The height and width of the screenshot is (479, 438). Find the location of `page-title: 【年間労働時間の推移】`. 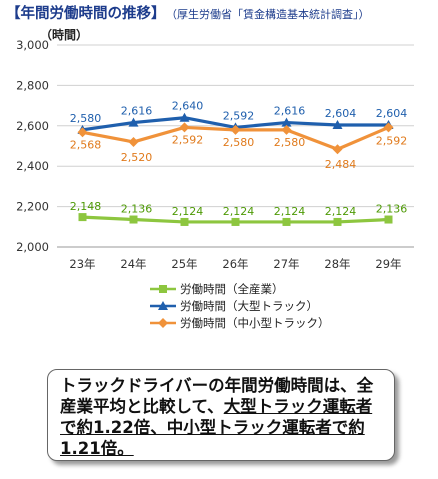

page-title: 【年間労働時間の推移】 is located at coordinates (86, 14).